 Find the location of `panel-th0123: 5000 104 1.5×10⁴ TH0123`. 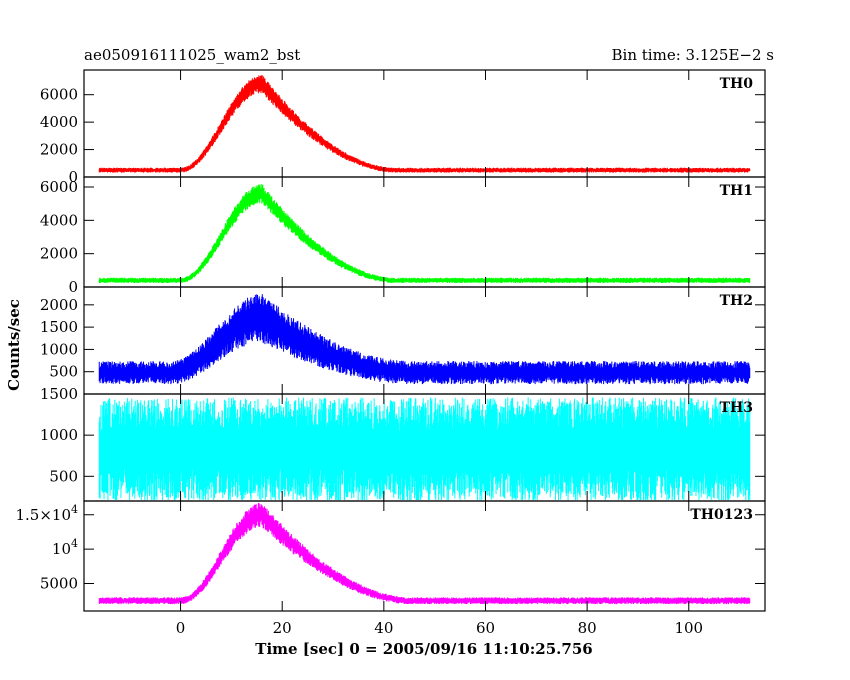

panel-th0123: 5000 104 1.5×10⁴ TH0123 is located at coordinates (390, 556).